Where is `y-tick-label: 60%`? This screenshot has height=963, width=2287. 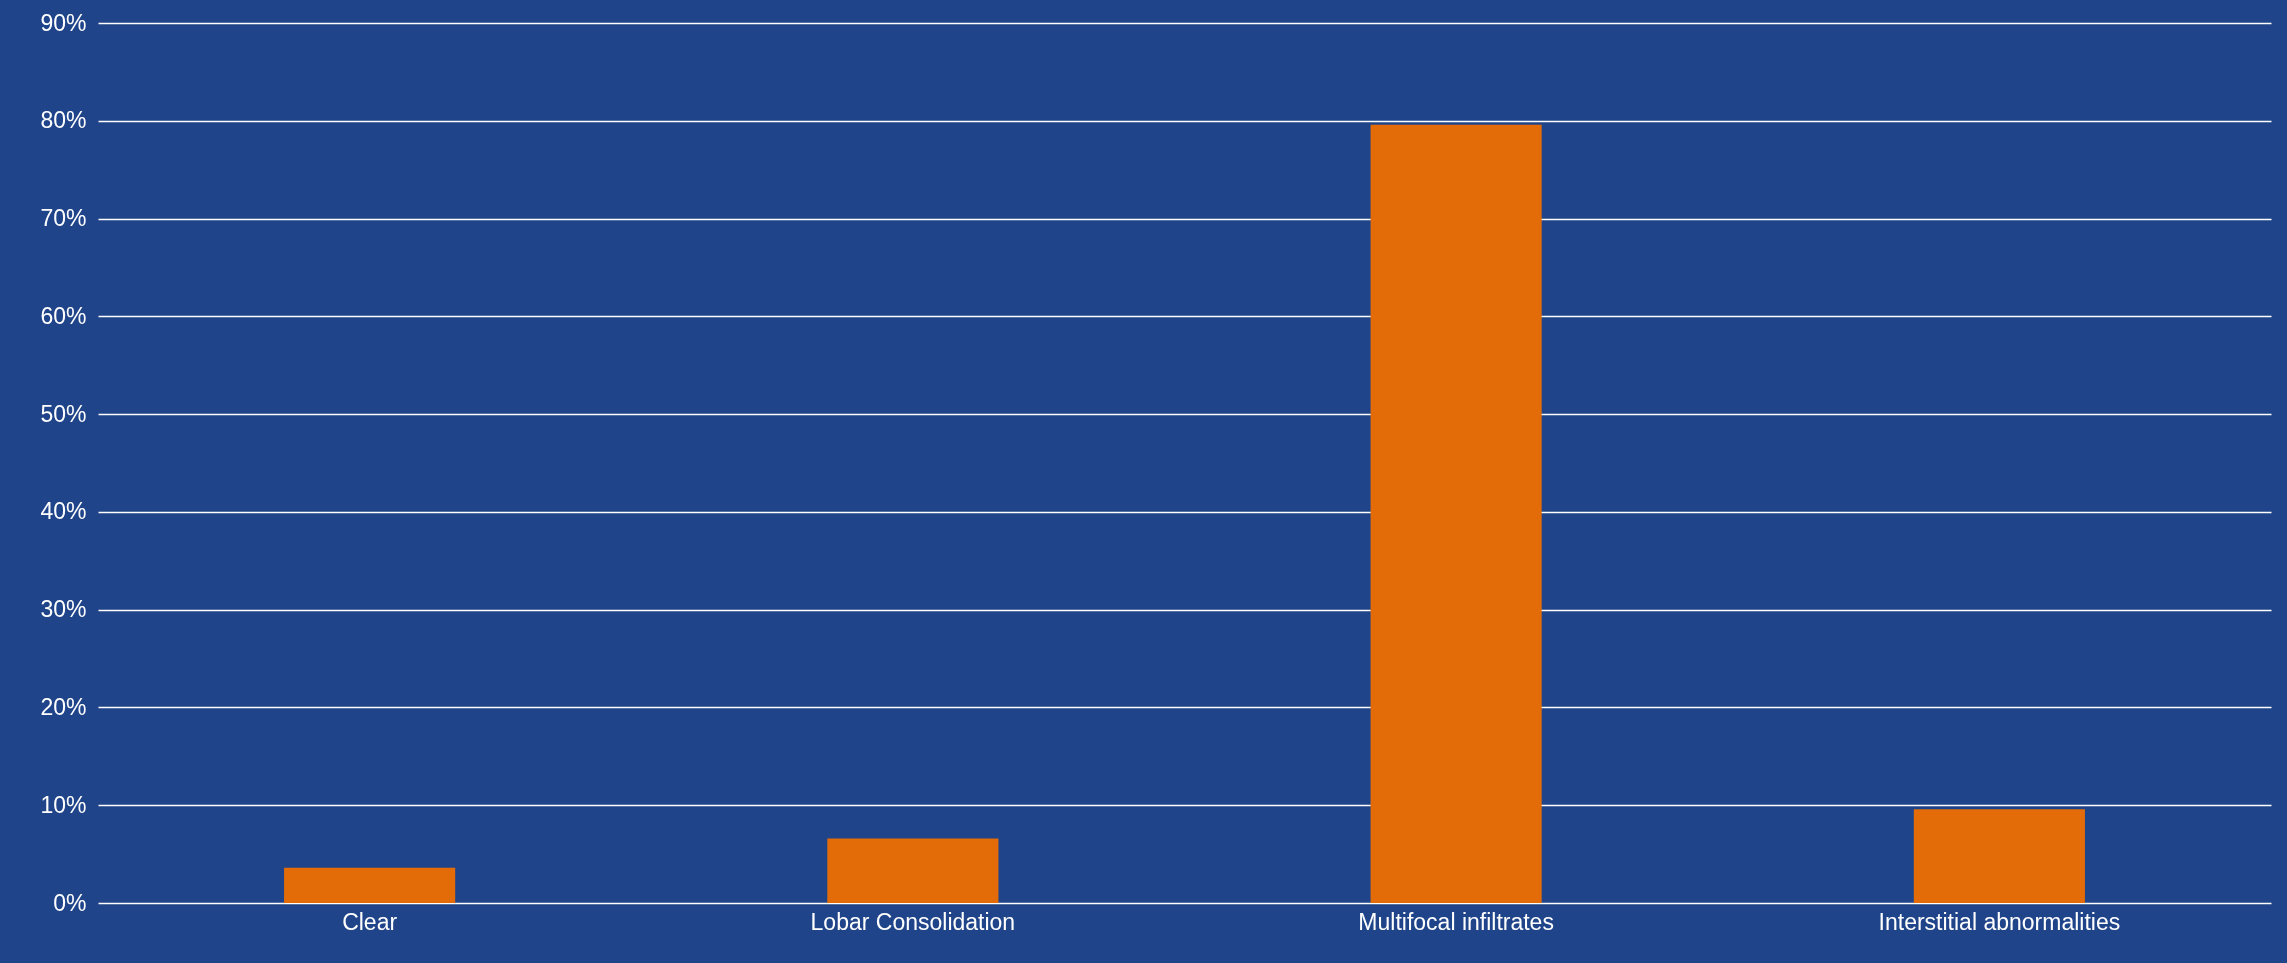 y-tick-label: 60% is located at coordinates (63, 315).